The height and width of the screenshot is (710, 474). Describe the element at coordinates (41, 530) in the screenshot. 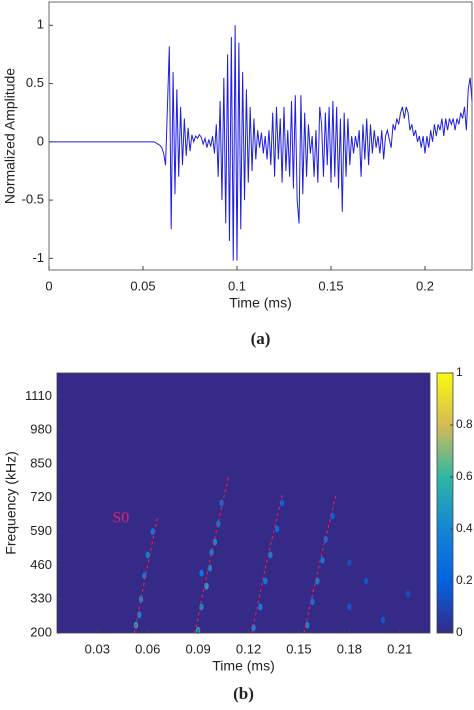

I see `y-tick-label: 590` at that location.